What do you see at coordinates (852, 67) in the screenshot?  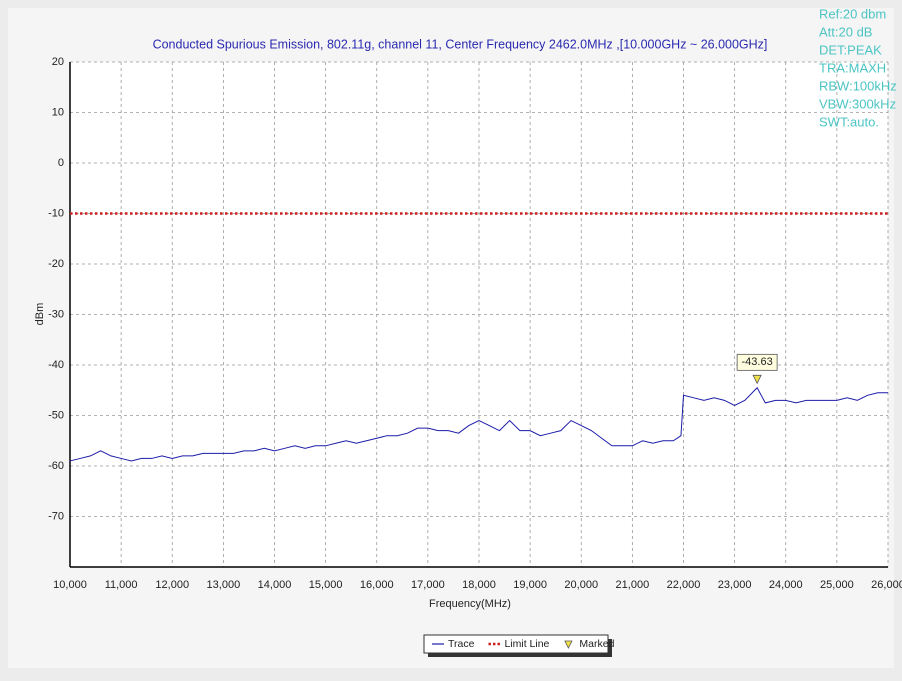 I see `info-text: TRA:MAXH` at bounding box center [852, 67].